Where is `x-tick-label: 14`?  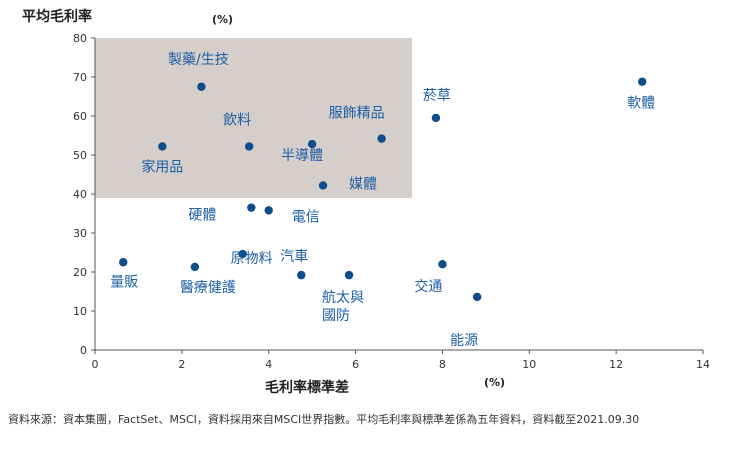 x-tick-label: 14 is located at coordinates (703, 364).